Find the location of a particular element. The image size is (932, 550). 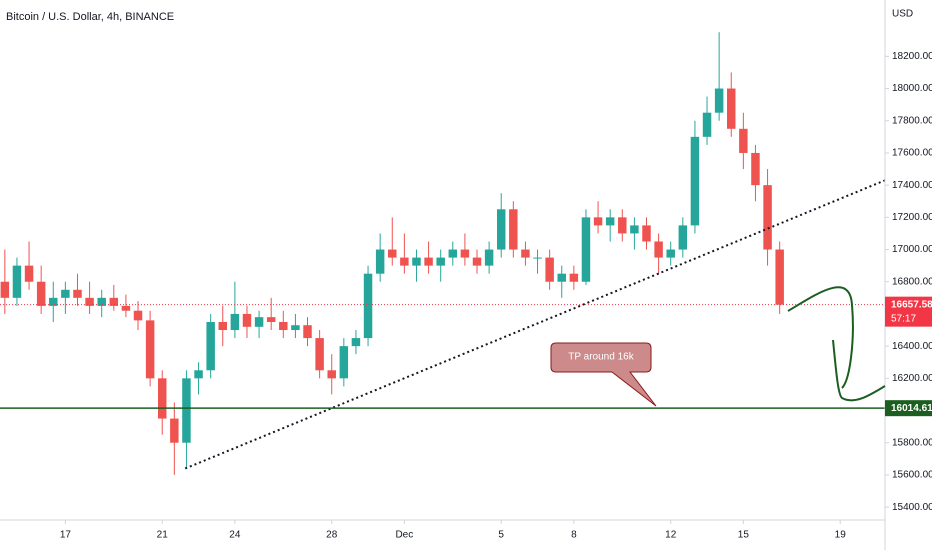

y-tick-label: 15800.00 is located at coordinates (912, 442).